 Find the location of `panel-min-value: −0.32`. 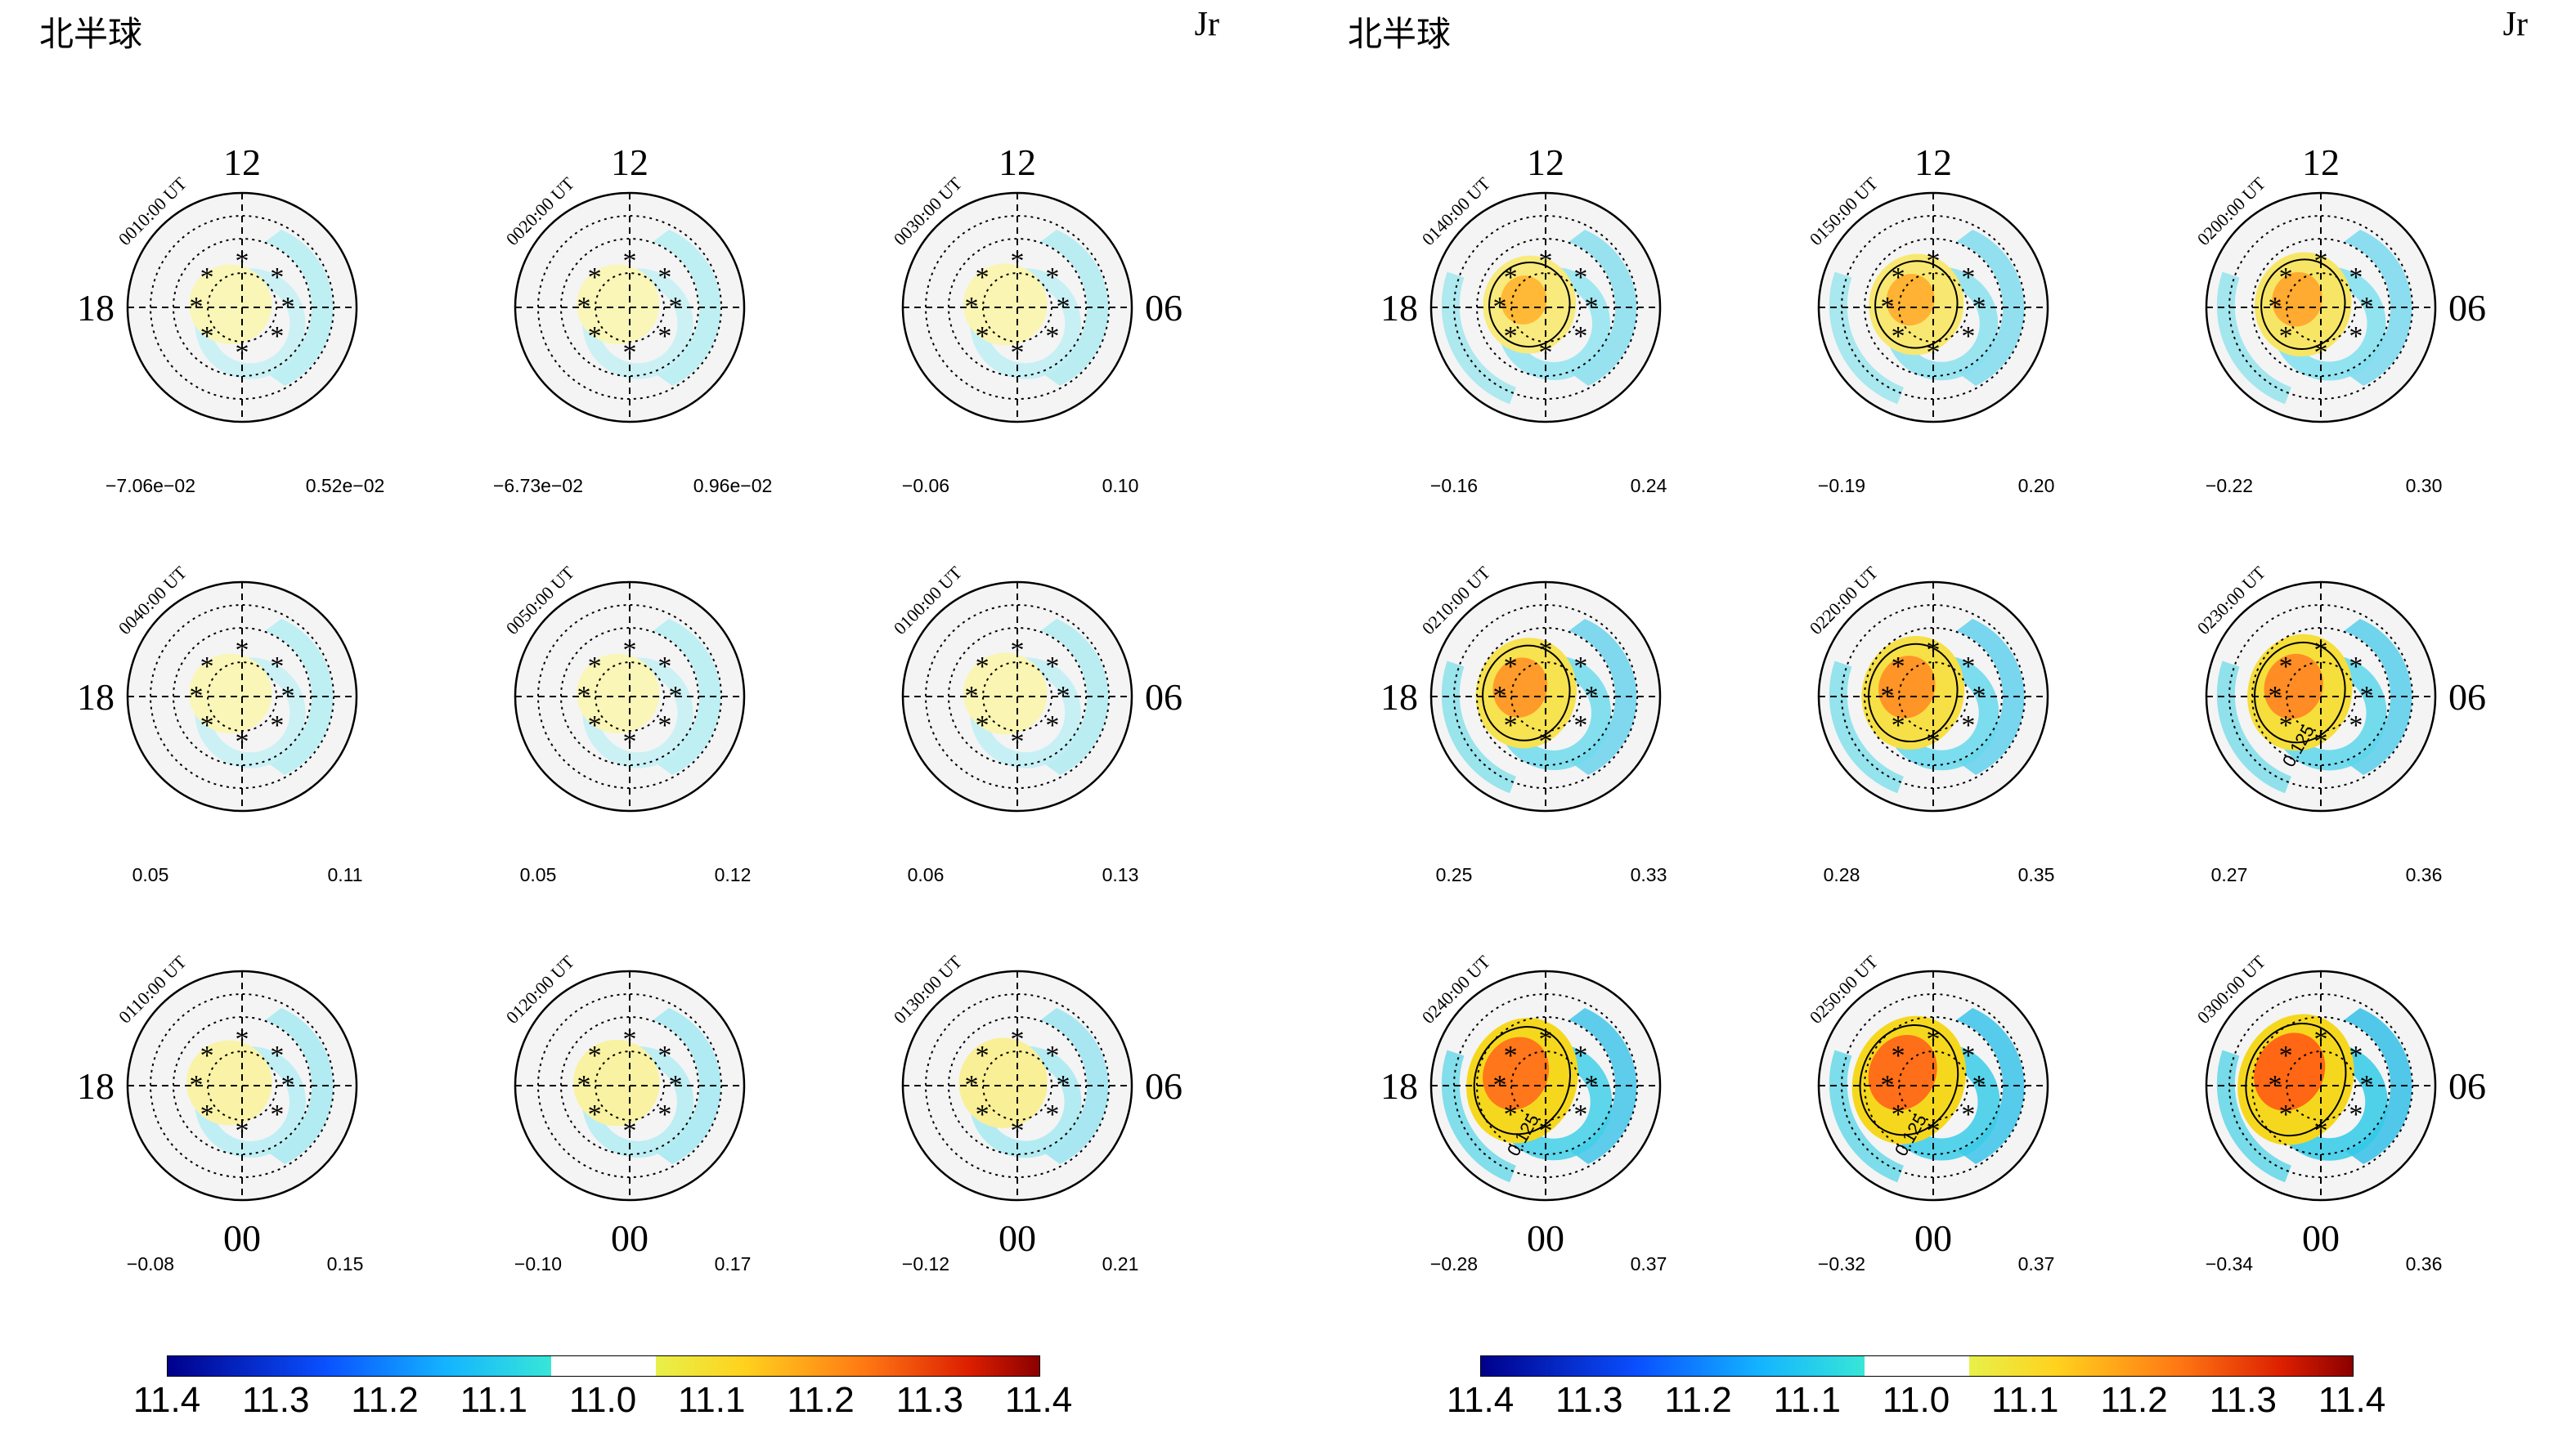

panel-min-value: −0.32 is located at coordinates (1842, 1263).